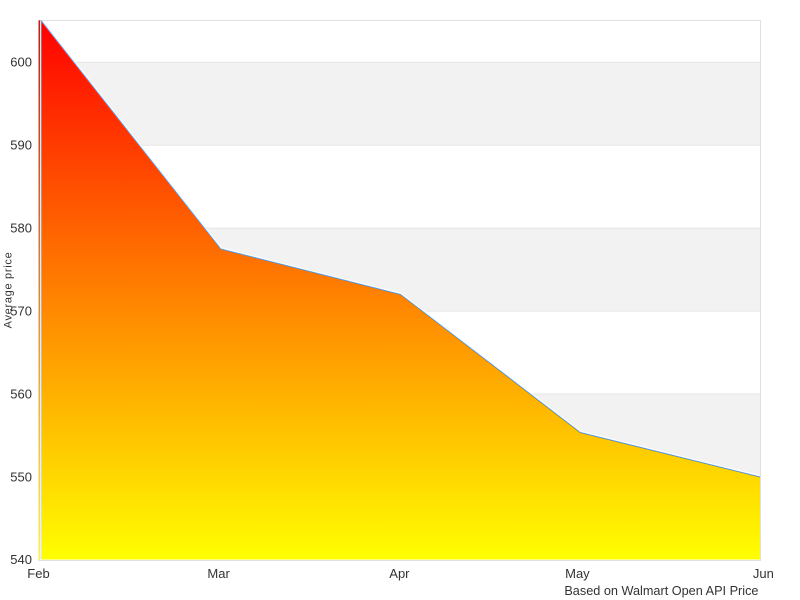 The width and height of the screenshot is (800, 600). What do you see at coordinates (21, 145) in the screenshot?
I see `svg-text: 590` at bounding box center [21, 145].